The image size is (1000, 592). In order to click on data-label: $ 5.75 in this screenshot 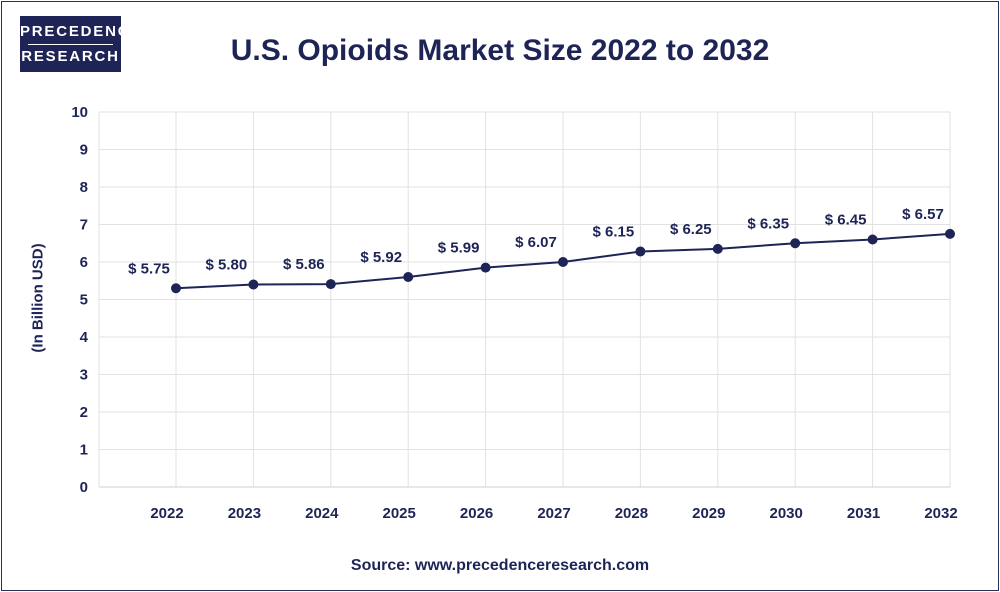, I will do `click(149, 268)`.